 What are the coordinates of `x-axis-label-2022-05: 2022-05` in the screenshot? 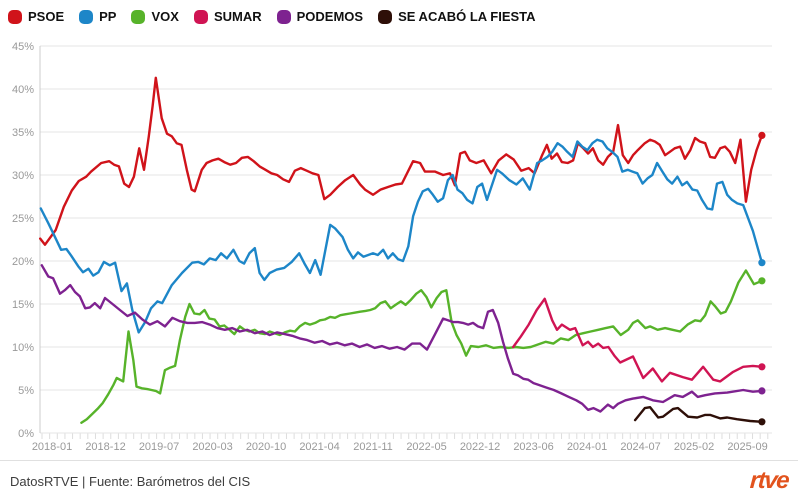 It's located at (426, 447).